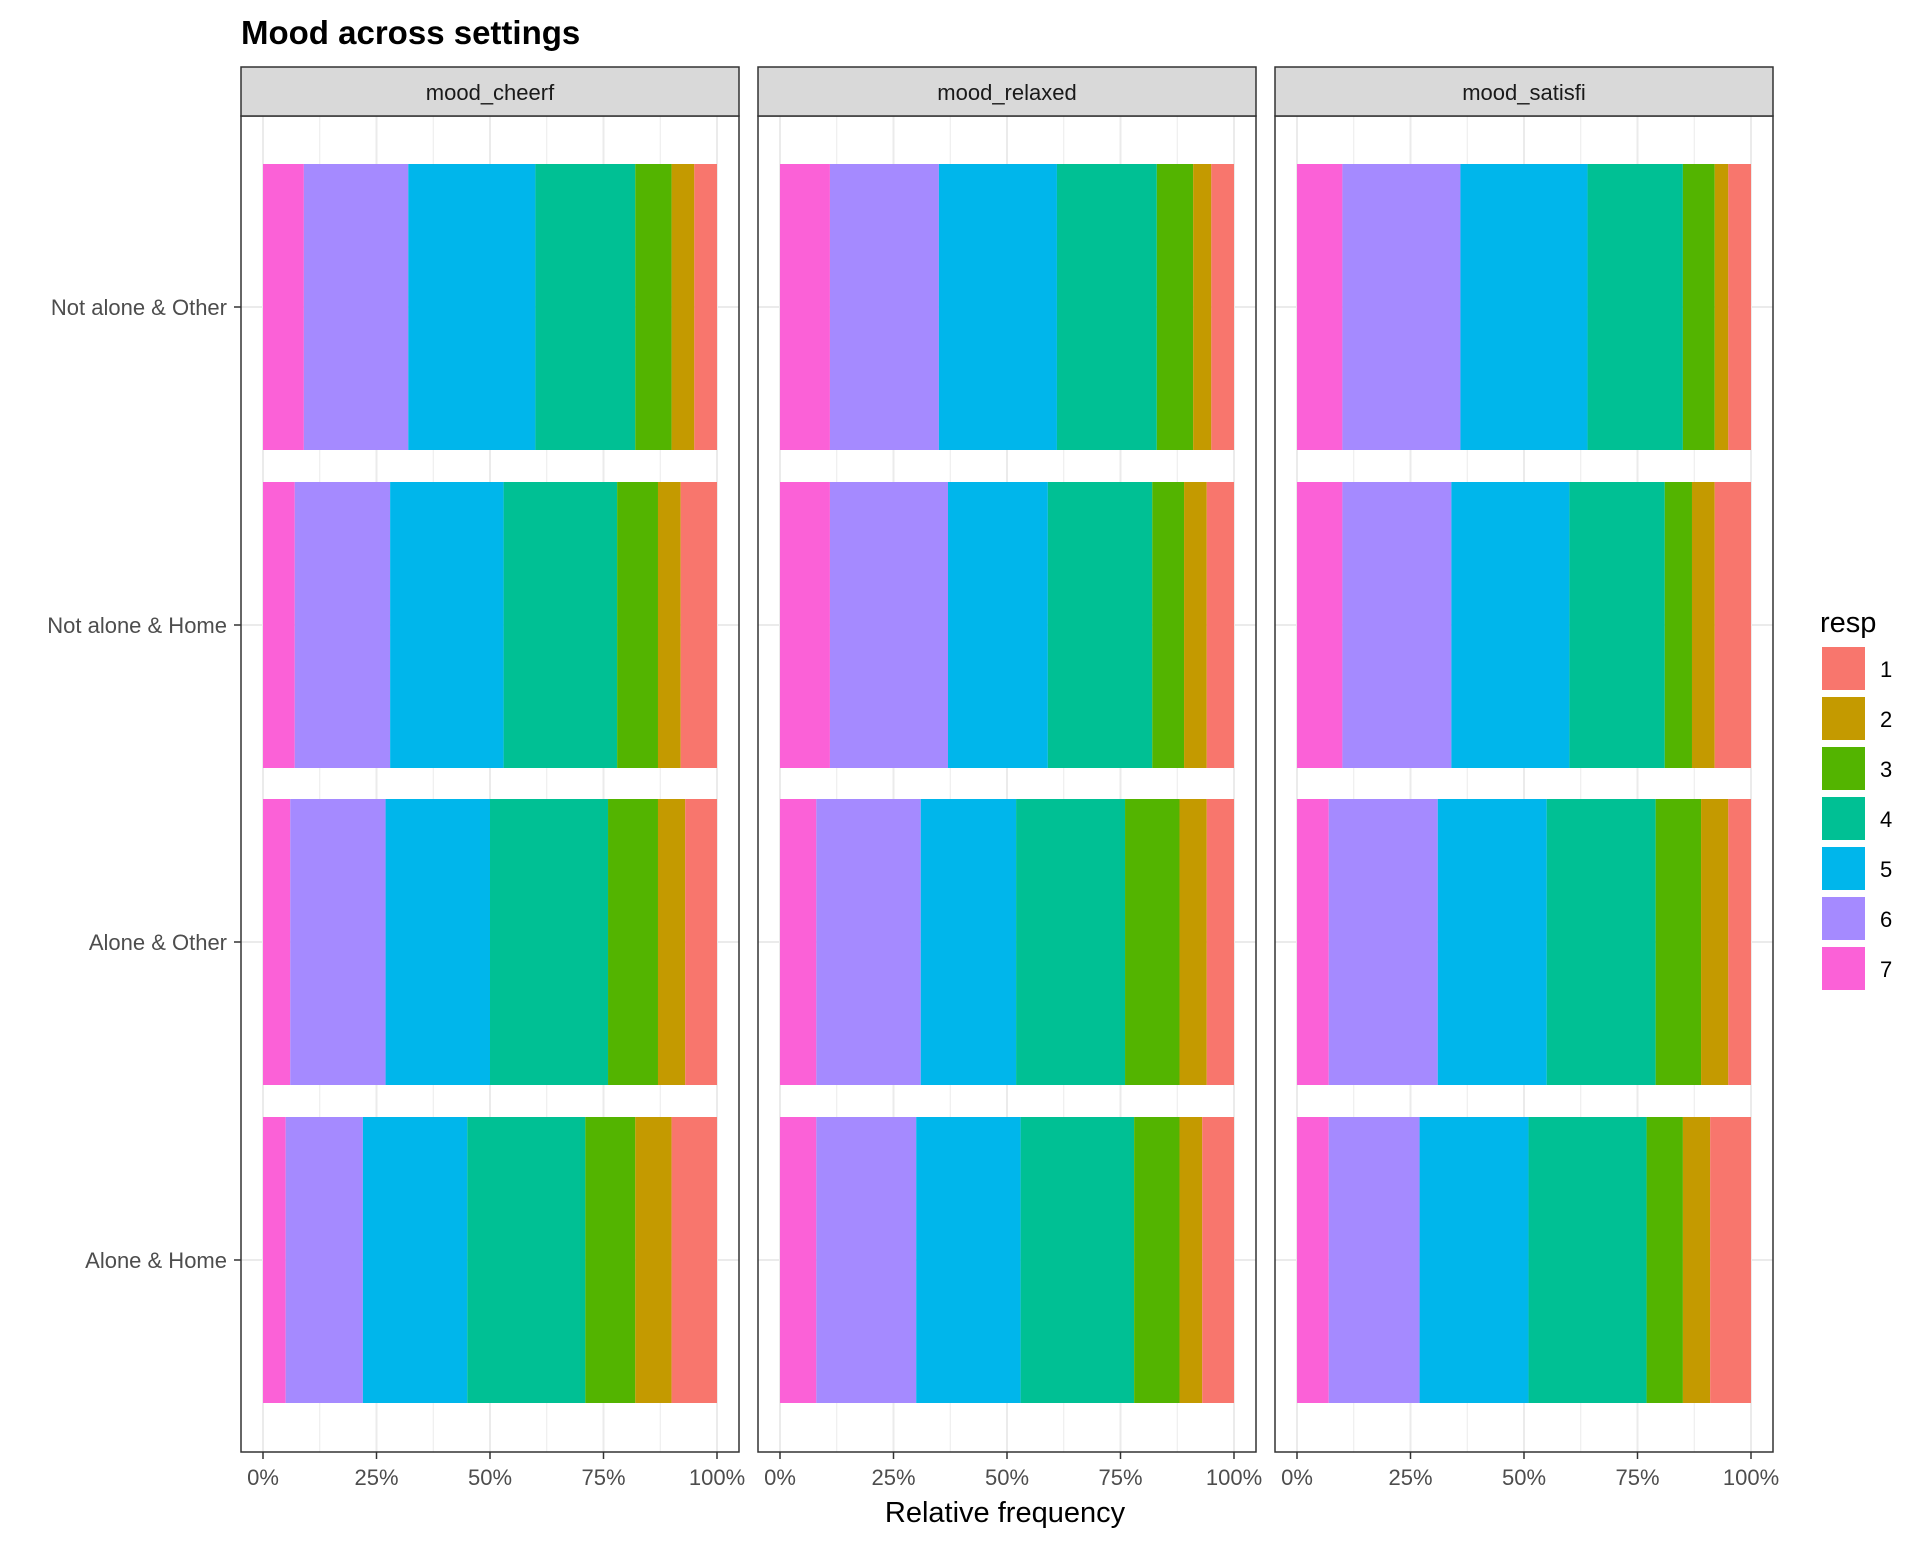 The width and height of the screenshot is (1920, 1541). I want to click on legend-item-4: 4, so click(1857, 818).